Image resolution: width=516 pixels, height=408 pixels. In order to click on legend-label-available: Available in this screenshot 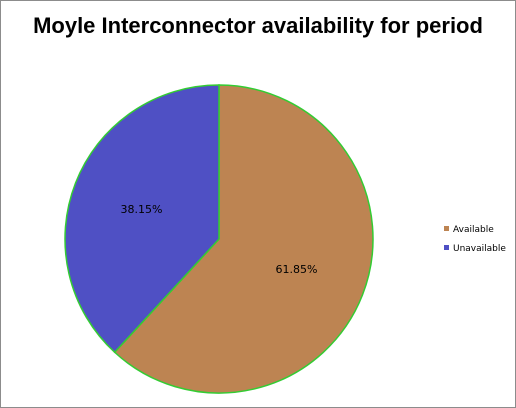, I will do `click(473, 230)`.